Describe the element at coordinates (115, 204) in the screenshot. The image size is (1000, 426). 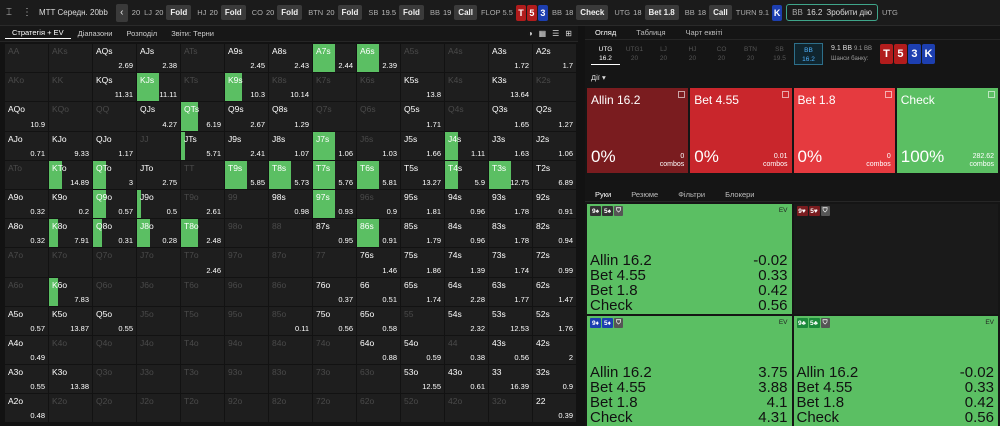
I see `hand-cell: Q9o 0.57` at that location.